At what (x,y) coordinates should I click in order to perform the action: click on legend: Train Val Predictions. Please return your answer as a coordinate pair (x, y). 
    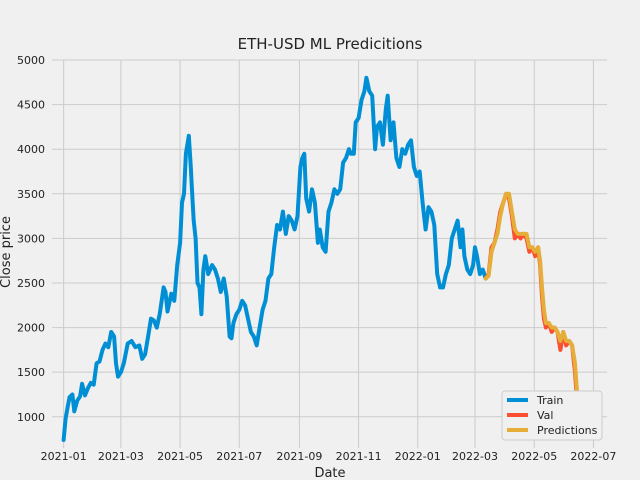
    Looking at the image, I should click on (552, 415).